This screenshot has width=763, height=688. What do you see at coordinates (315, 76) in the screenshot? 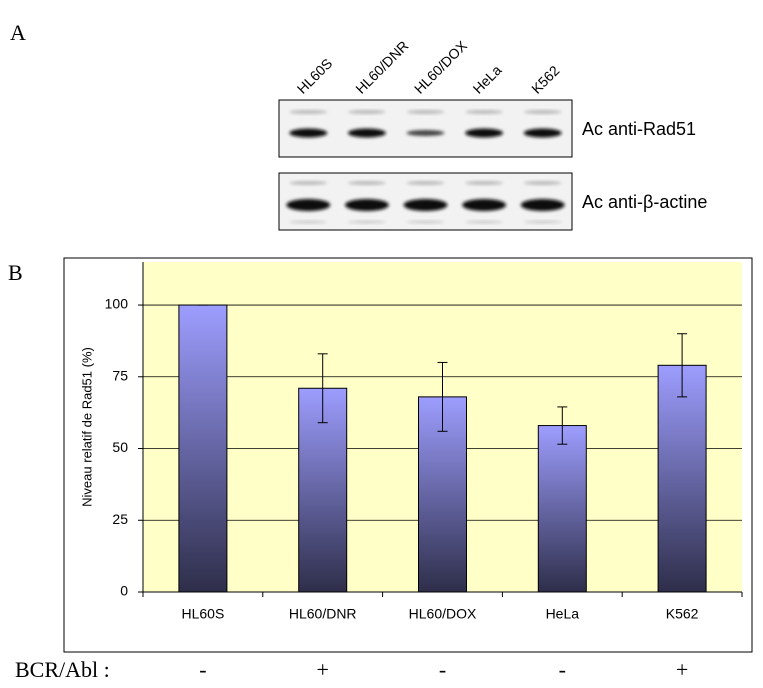
I see `lane-label: HL60S` at bounding box center [315, 76].